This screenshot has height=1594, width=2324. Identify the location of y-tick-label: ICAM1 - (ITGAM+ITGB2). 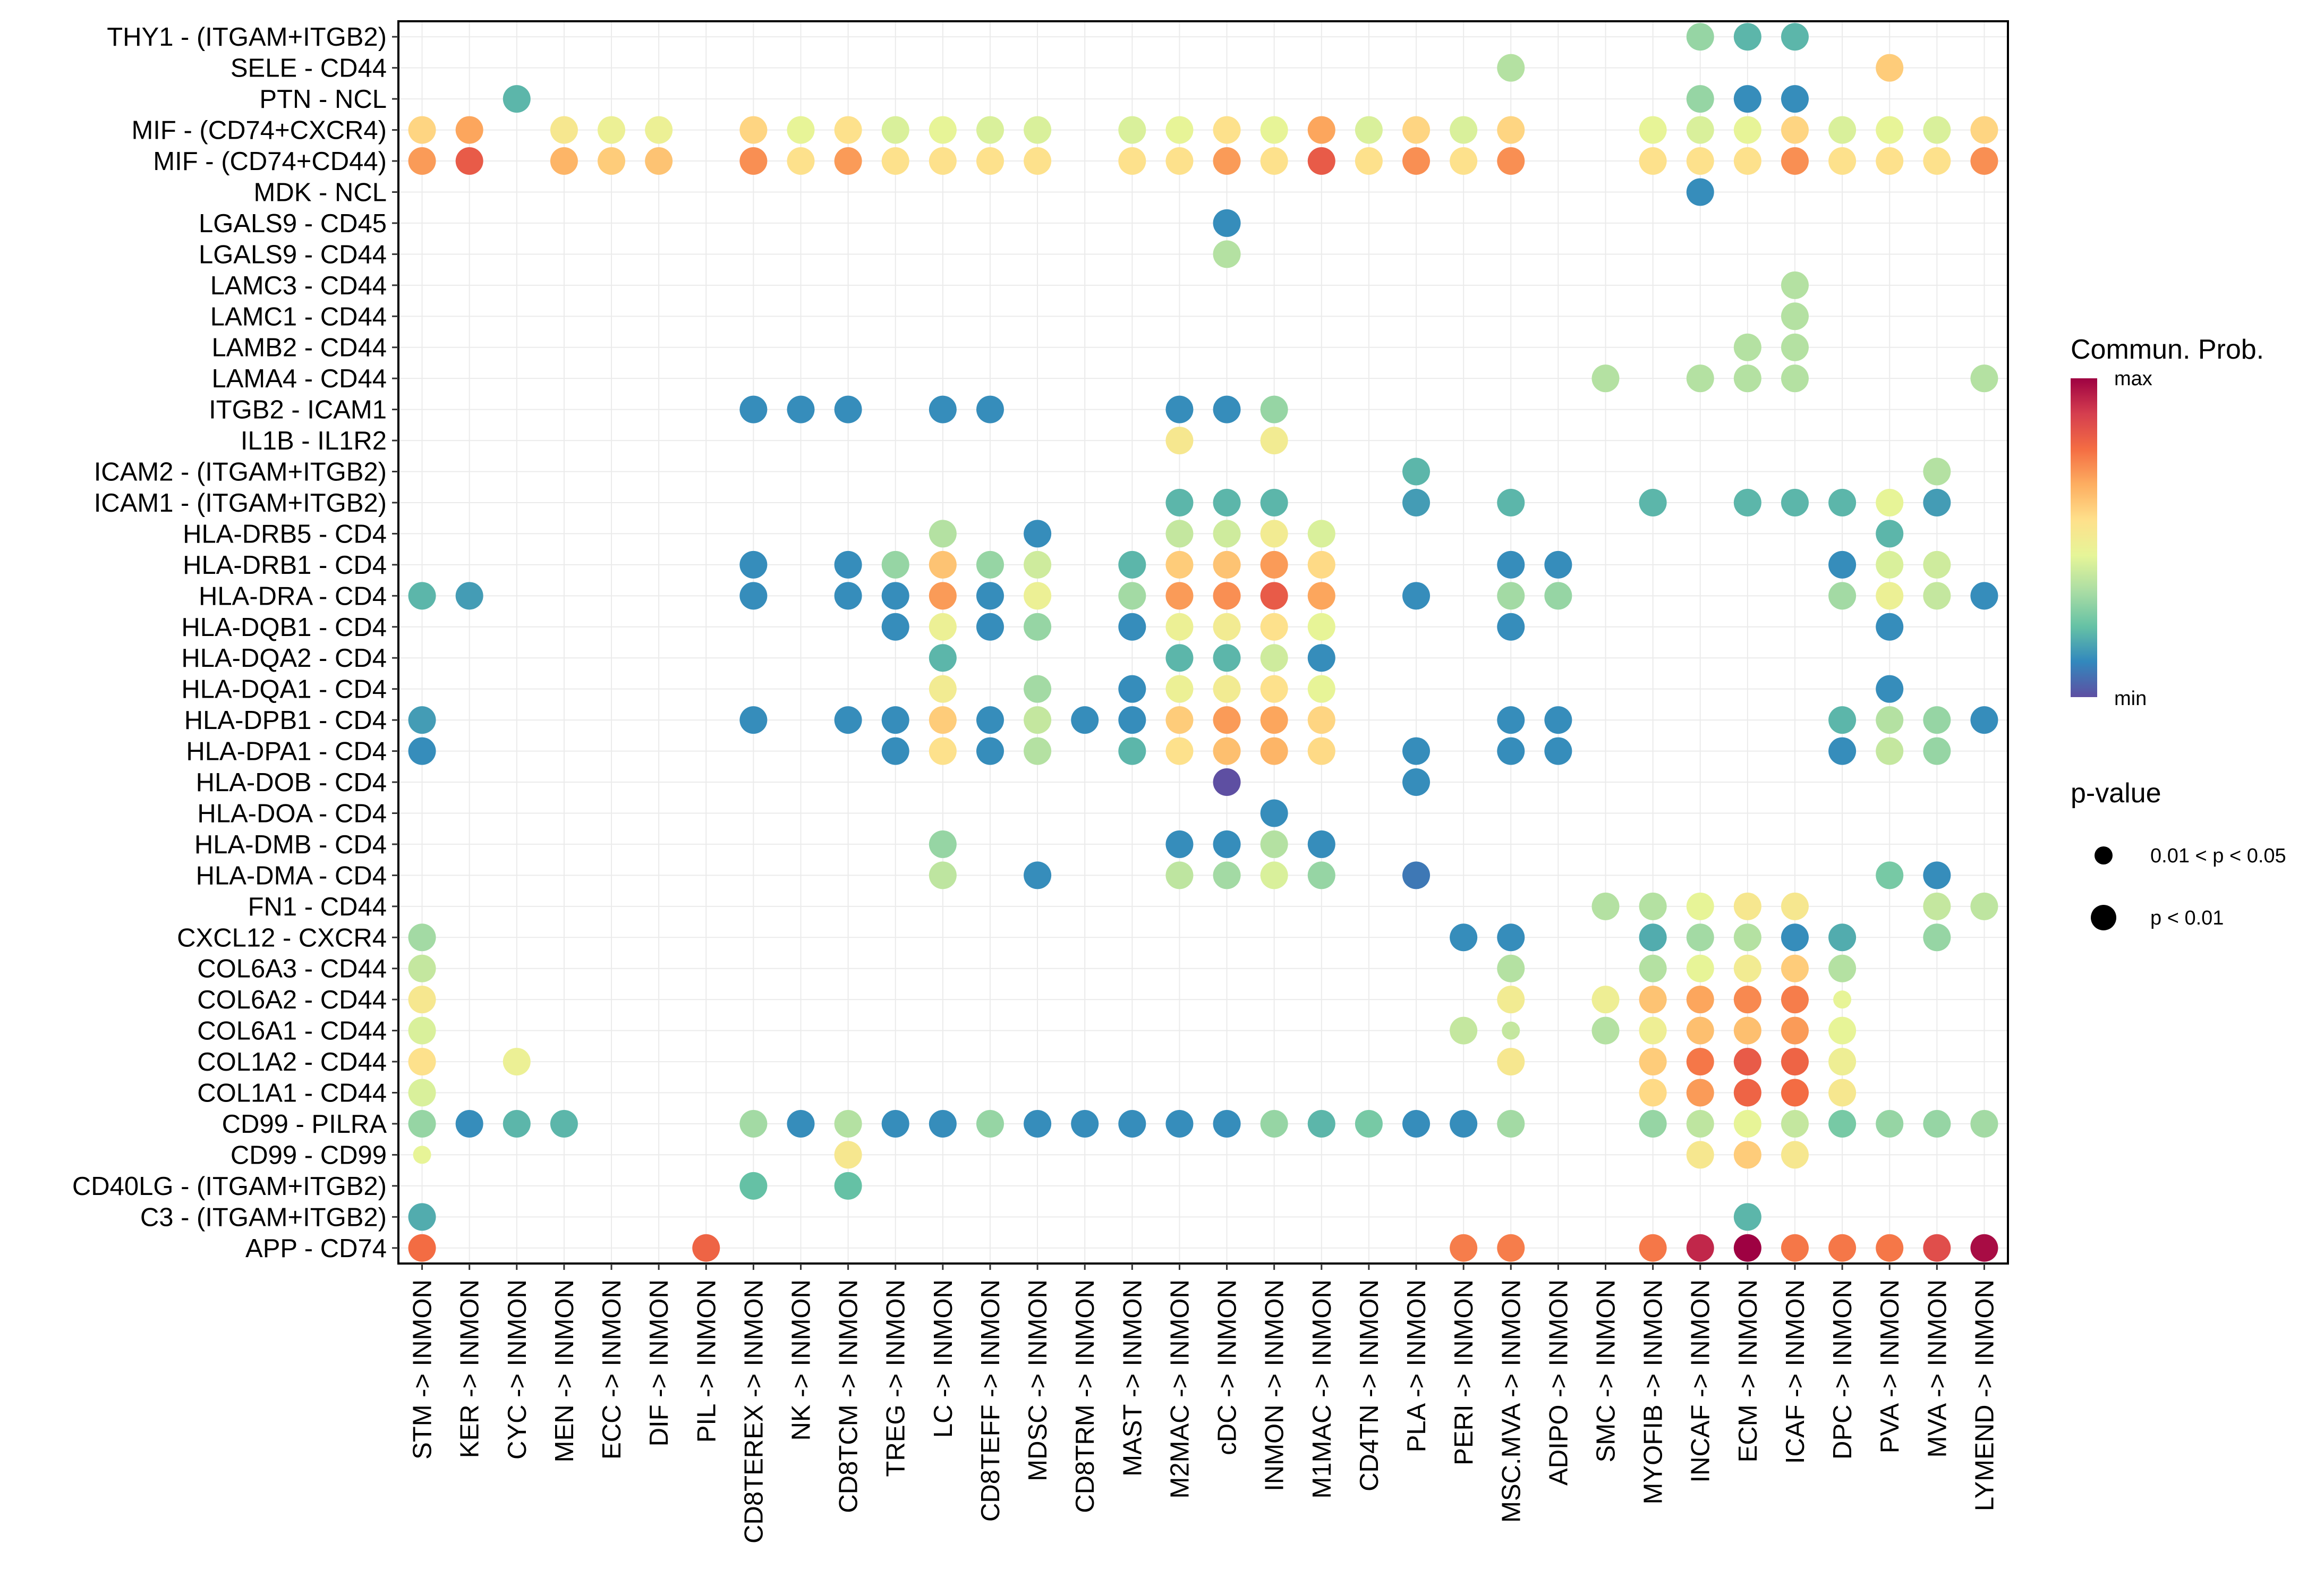
(240, 503).